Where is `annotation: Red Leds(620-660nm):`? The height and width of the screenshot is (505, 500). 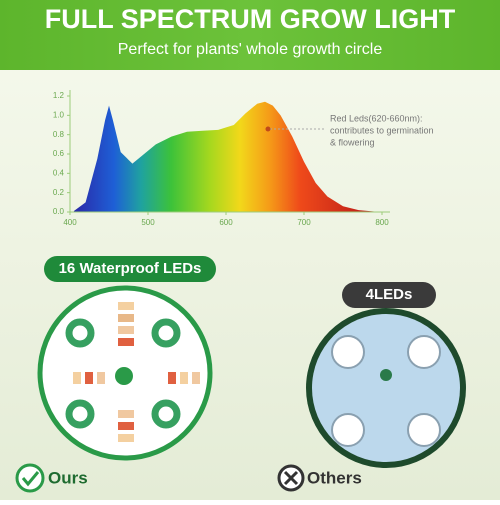 annotation: Red Leds(620-660nm): is located at coordinates (376, 118).